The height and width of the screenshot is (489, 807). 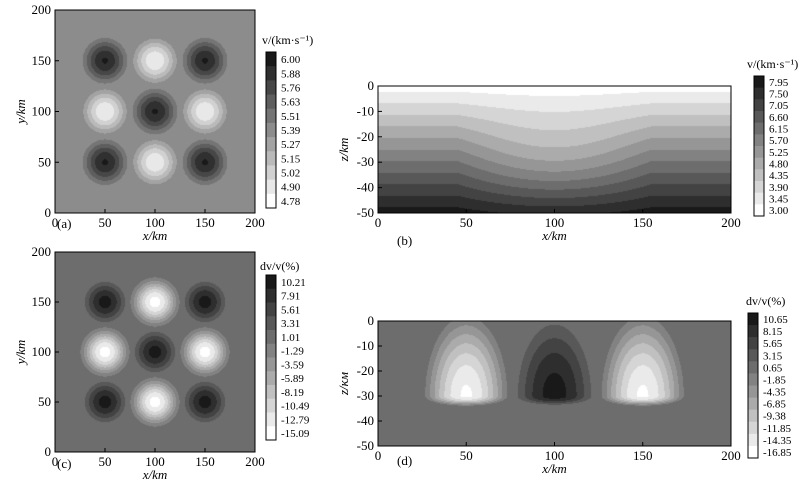 I want to click on colorbar-tick-label: 5.88, so click(x=291, y=74).